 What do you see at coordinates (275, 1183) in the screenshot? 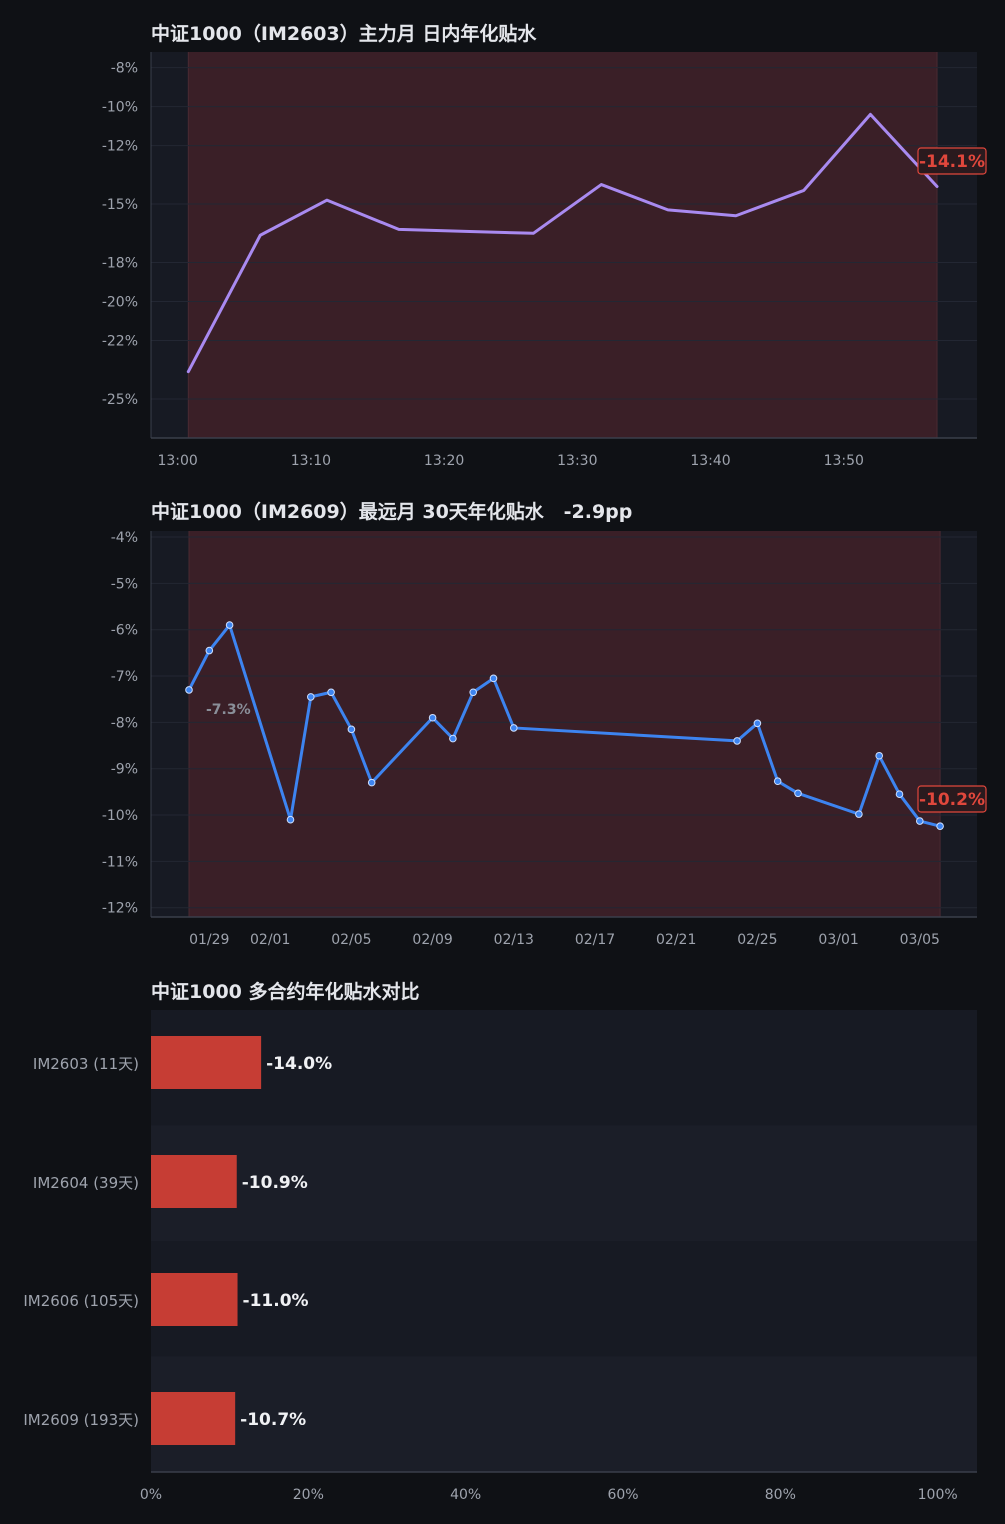
I see `bar-value-label: -10.9%` at bounding box center [275, 1183].